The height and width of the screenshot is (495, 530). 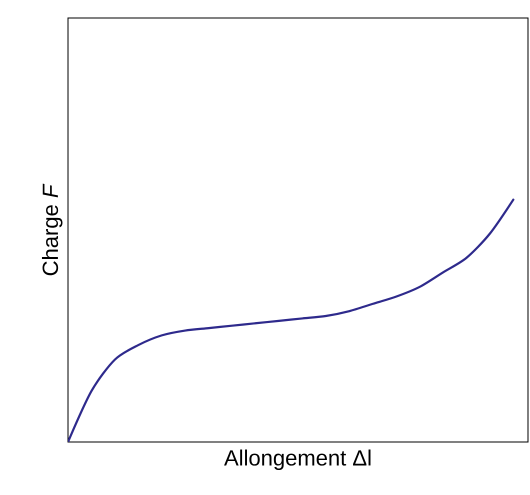 I want to click on y-axis-title: Charge F, so click(x=52, y=230).